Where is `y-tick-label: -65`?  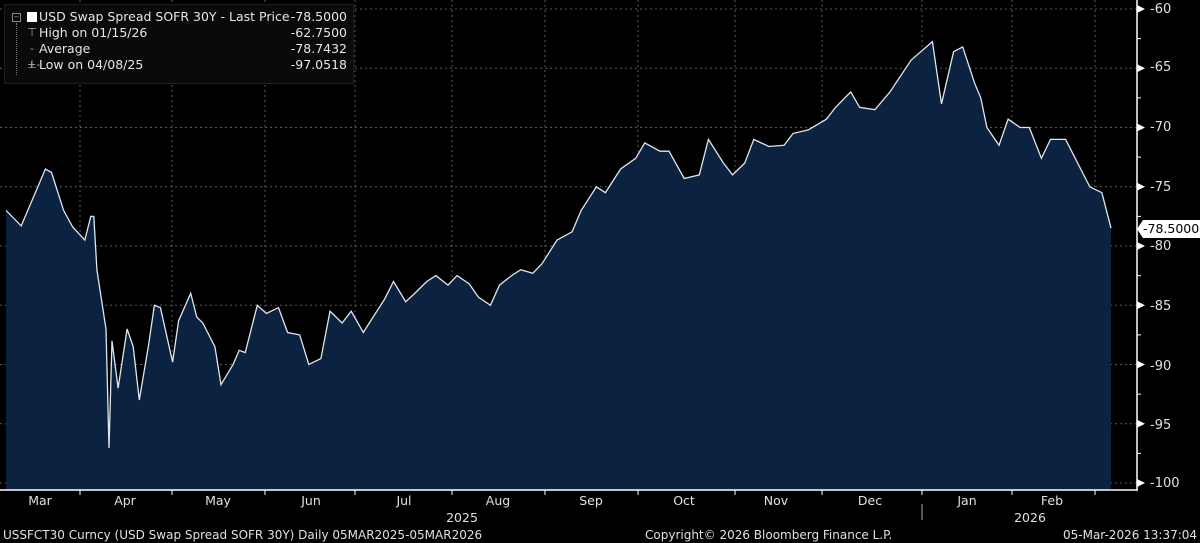 y-tick-label: -65 is located at coordinates (1161, 67).